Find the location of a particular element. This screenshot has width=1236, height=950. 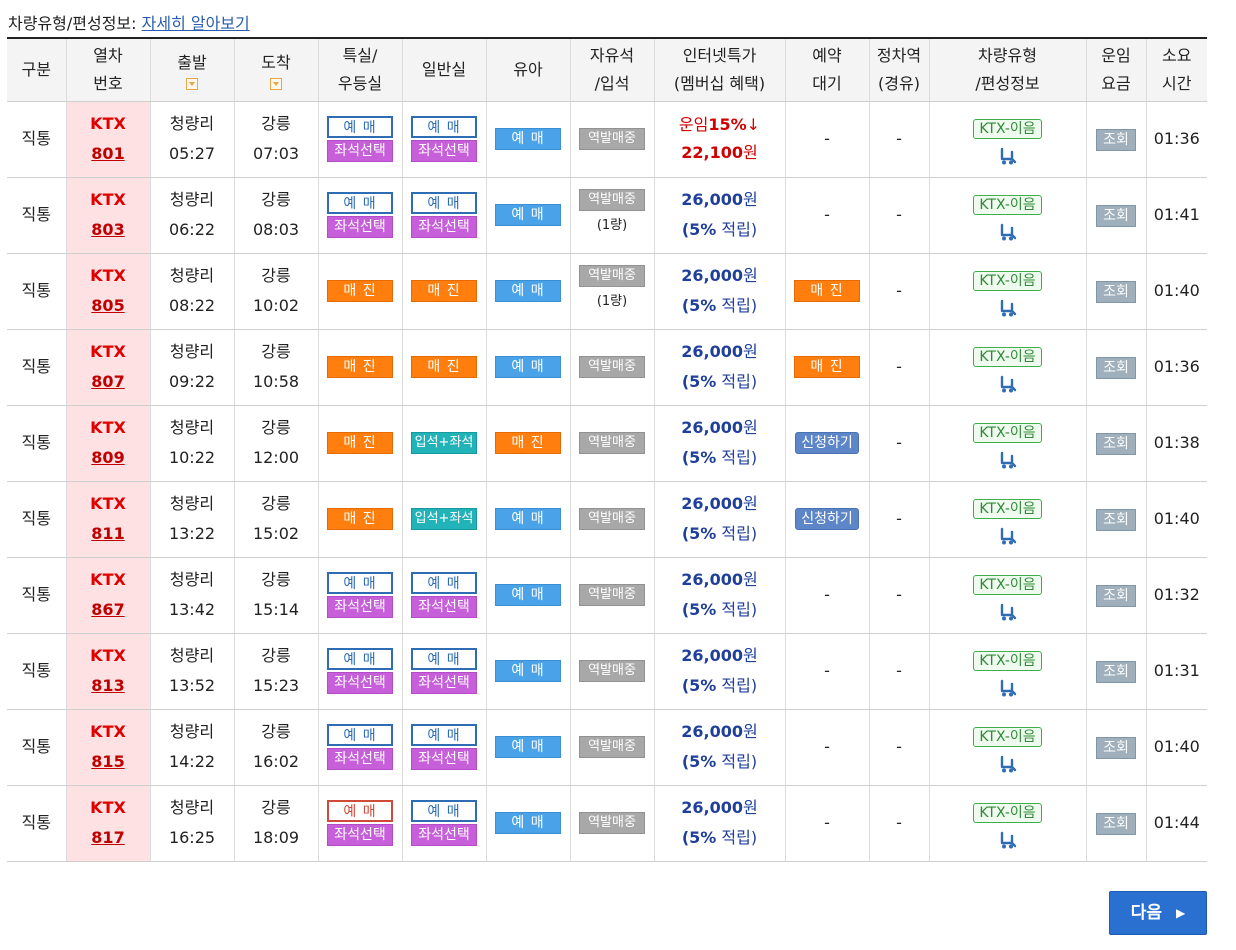

train-number-link: 811 is located at coordinates (108, 533).